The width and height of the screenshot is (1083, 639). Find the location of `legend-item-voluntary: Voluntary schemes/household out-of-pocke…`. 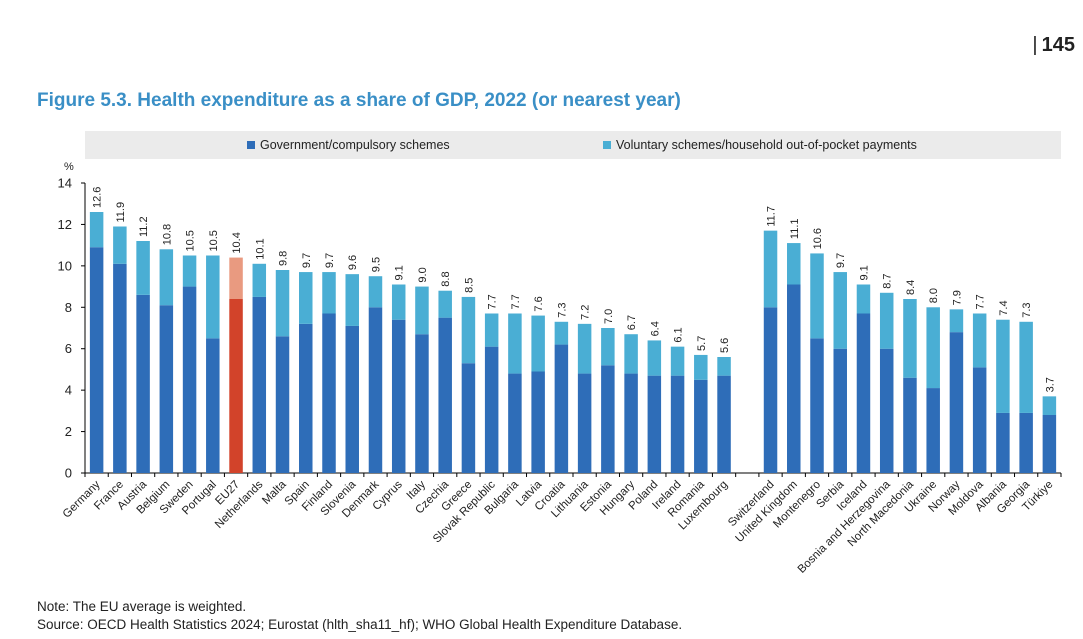

legend-item-voluntary: Voluntary schemes/household out-of-pocke… is located at coordinates (760, 145).